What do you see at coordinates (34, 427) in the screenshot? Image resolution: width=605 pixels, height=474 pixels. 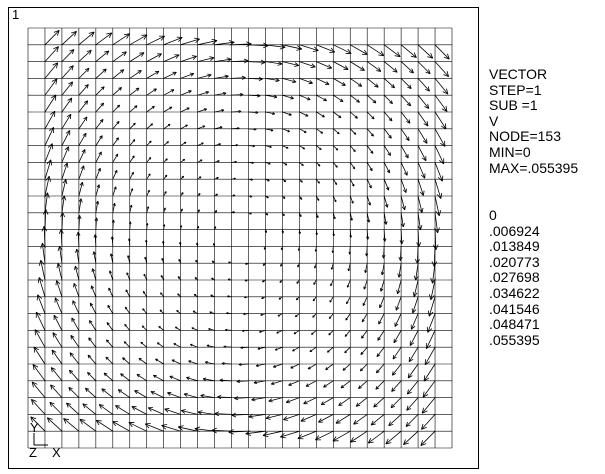 I see `triad-y-label: Y` at bounding box center [34, 427].